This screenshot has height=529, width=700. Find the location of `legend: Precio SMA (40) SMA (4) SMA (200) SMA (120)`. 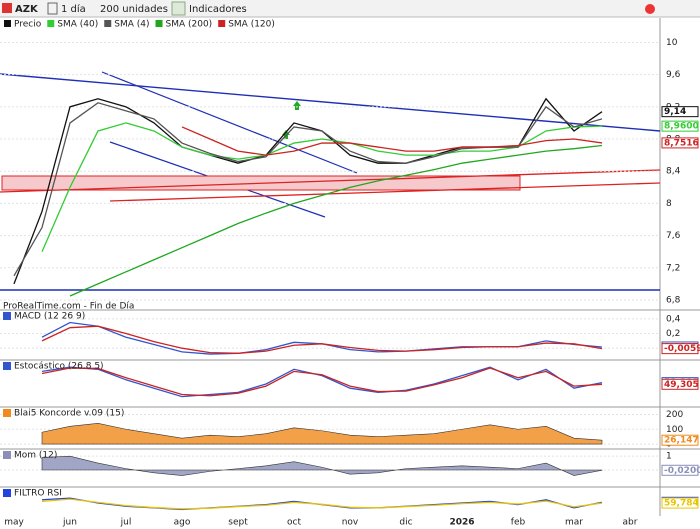

legend: Precio SMA (40) SMA (4) SMA (200) SMA (120) is located at coordinates (139, 25).